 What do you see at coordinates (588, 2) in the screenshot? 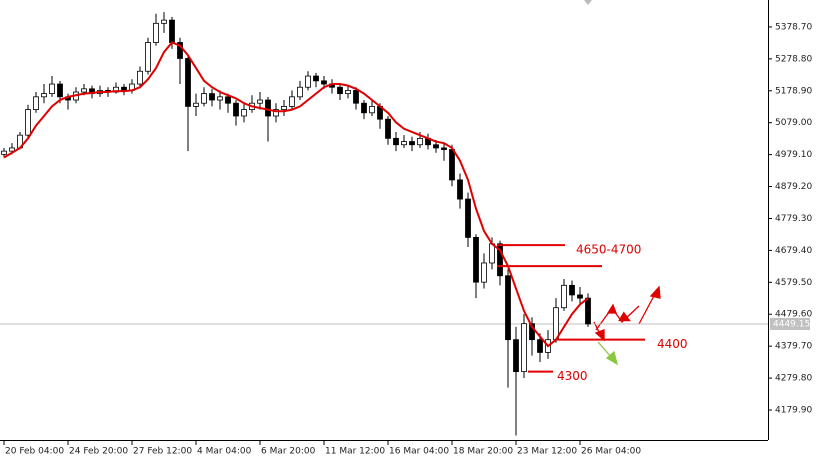
I see `shift-marker` at bounding box center [588, 2].